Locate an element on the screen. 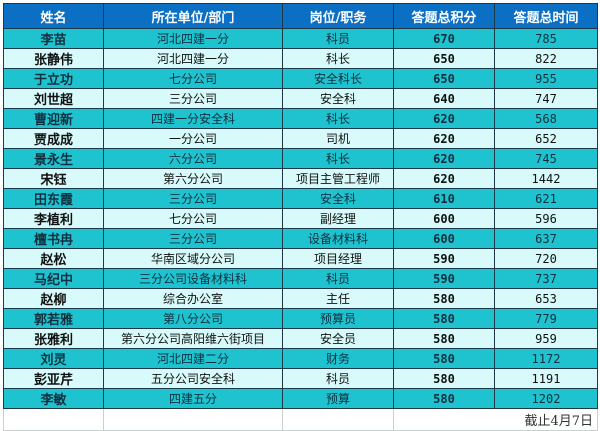  header-score: 答题总积分 is located at coordinates (444, 16).